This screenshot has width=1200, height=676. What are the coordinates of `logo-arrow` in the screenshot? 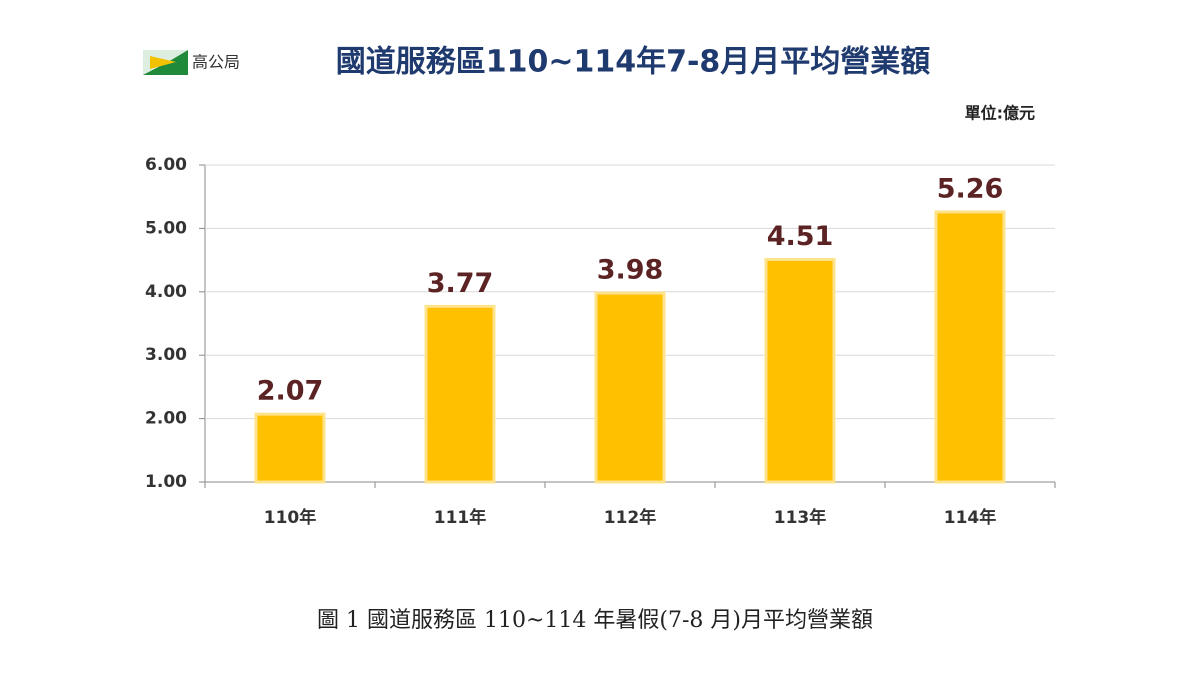 It's located at (163, 62).